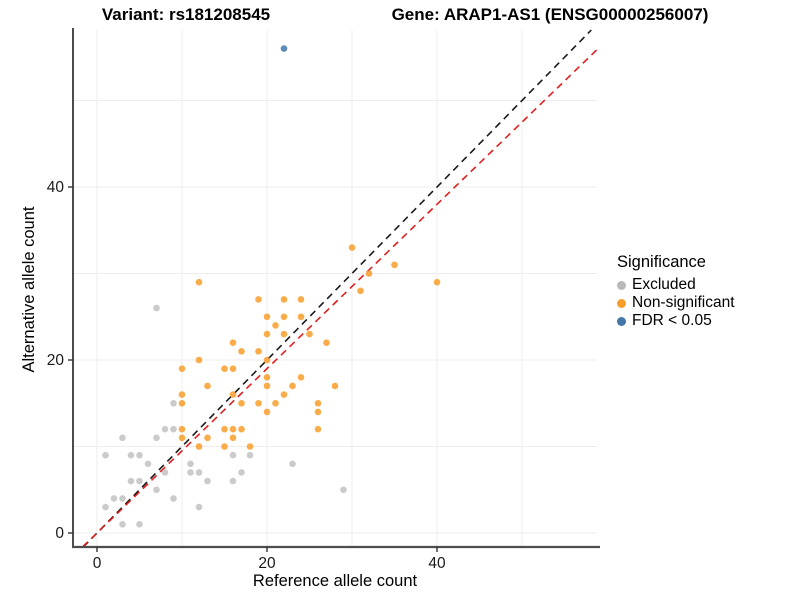  What do you see at coordinates (59, 533) in the screenshot?
I see `y-tick-label: 0` at bounding box center [59, 533].